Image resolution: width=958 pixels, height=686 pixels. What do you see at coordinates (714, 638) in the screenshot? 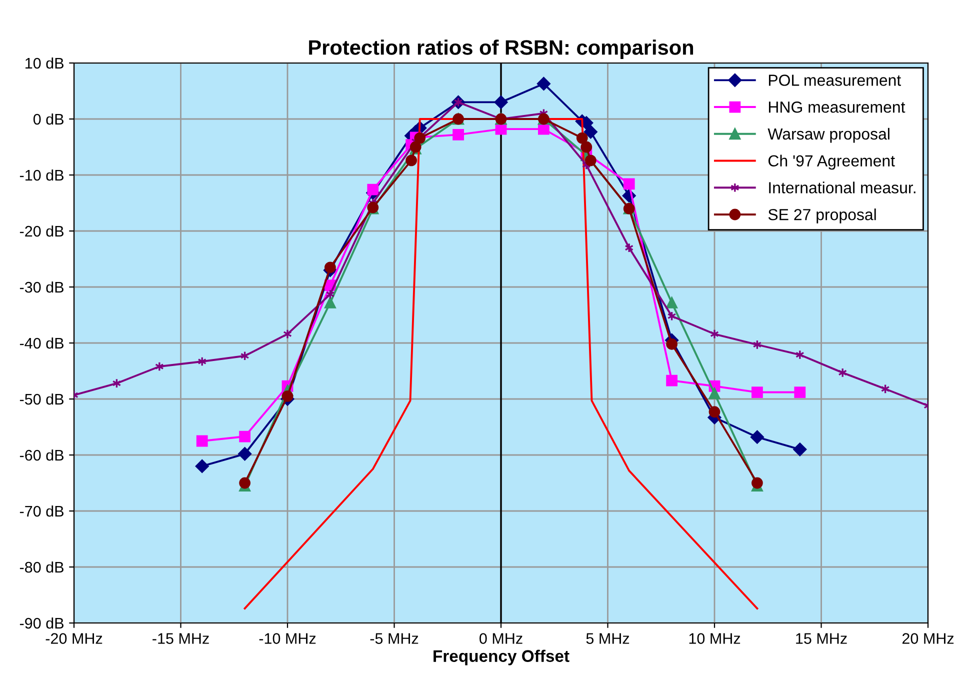
I see `x-tick-label: 10 MHz` at bounding box center [714, 638].